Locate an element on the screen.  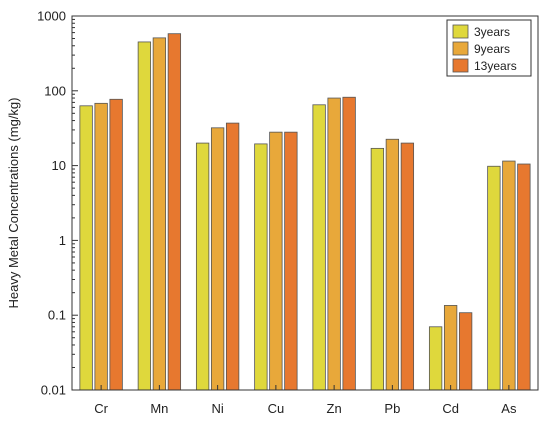
y-tick-label: 100 is located at coordinates (55, 90).